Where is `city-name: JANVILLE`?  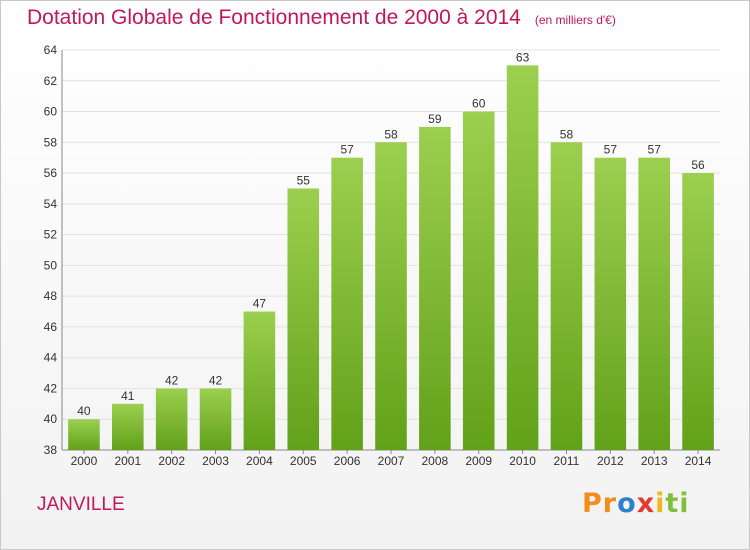 city-name: JANVILLE is located at coordinates (81, 504).